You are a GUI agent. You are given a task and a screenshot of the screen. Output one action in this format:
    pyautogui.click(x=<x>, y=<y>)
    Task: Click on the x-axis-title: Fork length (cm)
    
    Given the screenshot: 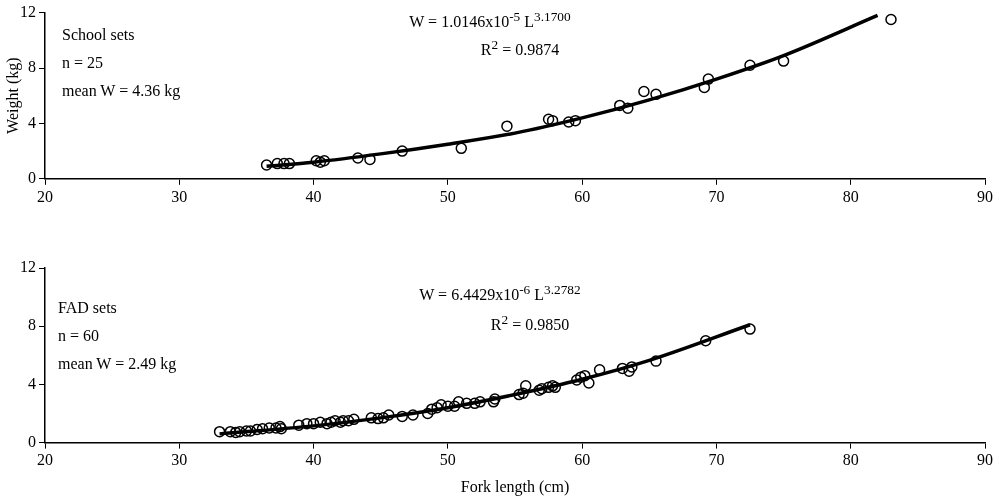 What is the action you would take?
    pyautogui.click(x=515, y=486)
    